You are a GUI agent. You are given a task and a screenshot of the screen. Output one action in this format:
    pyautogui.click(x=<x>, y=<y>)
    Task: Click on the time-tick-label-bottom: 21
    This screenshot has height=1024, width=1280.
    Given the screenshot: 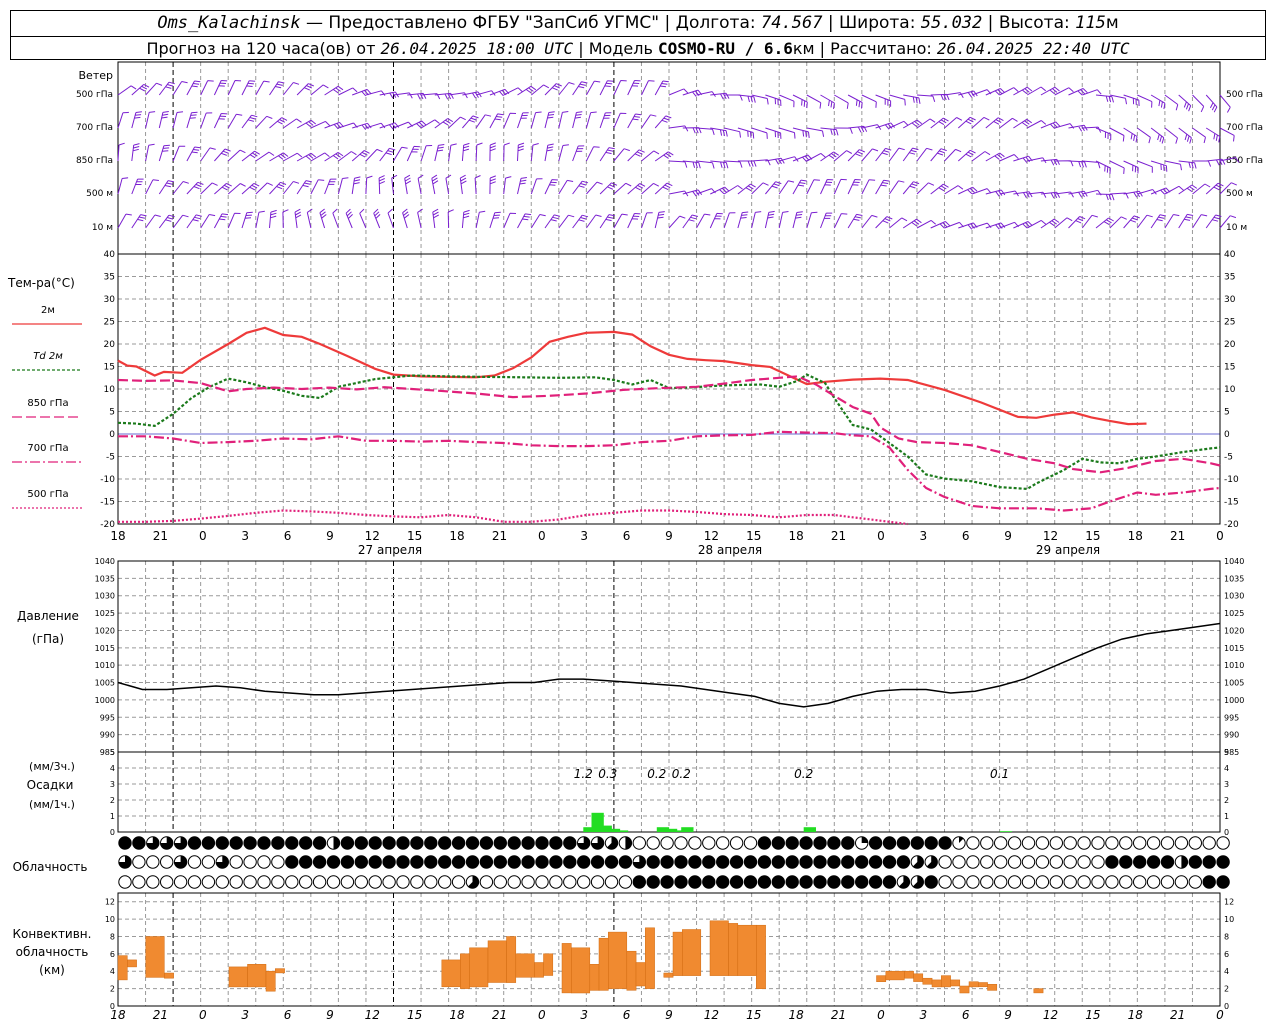 What is the action you would take?
    pyautogui.click(x=499, y=1015)
    